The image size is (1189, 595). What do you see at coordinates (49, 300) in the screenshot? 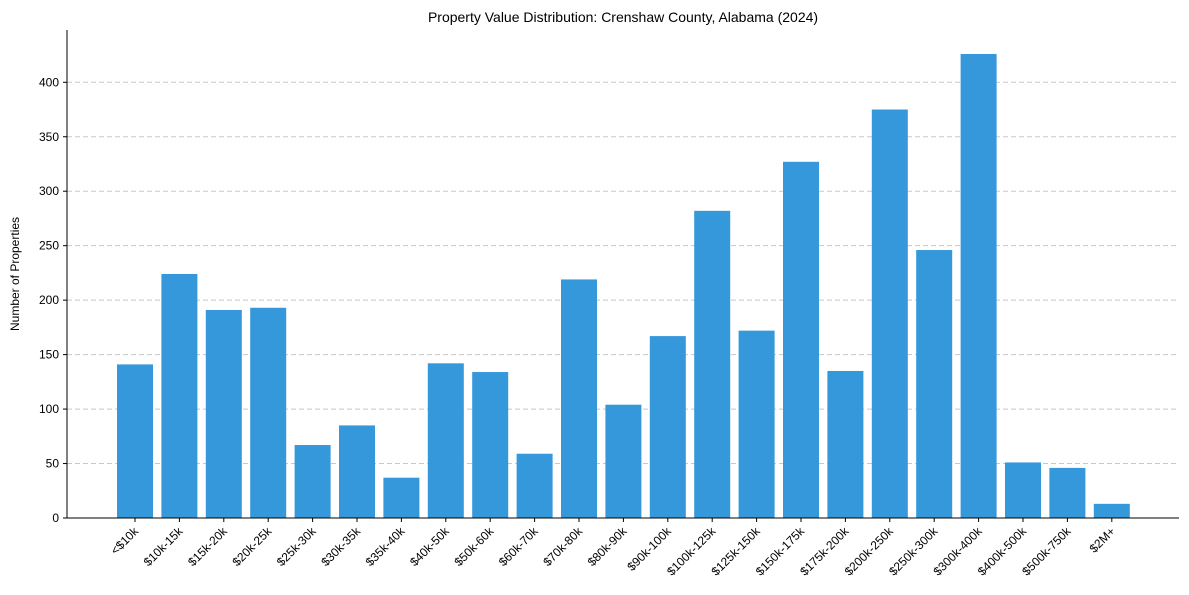
I see `y-tick-label: 200` at bounding box center [49, 300].